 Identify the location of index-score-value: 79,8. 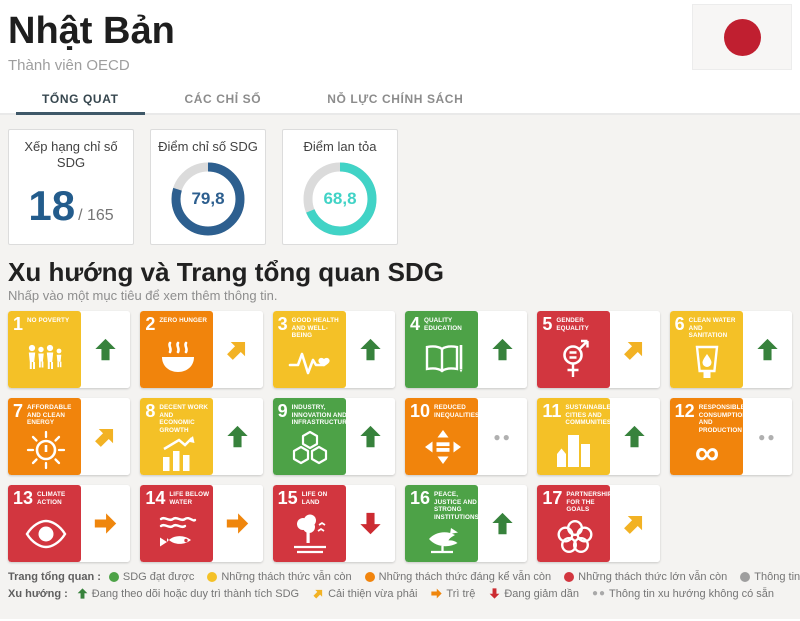
(208, 198).